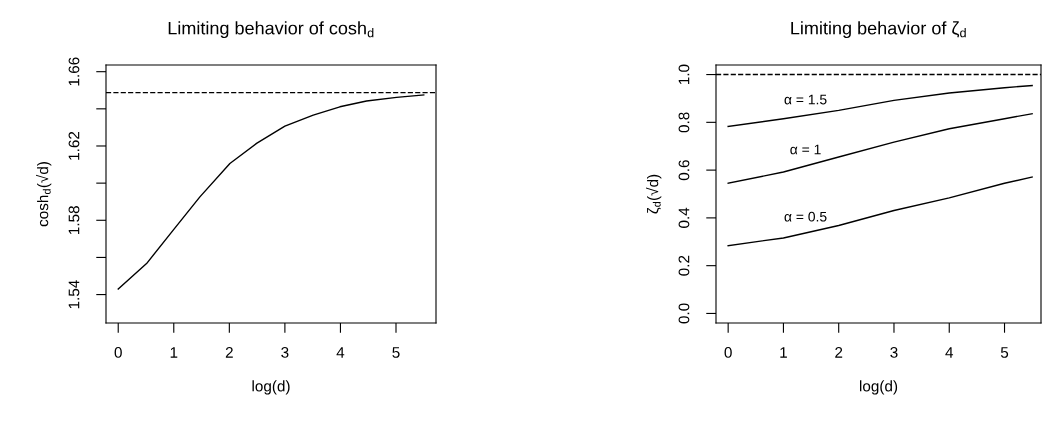  Describe the element at coordinates (684, 74) in the screenshot. I see `y-tick-label: 1.0` at that location.